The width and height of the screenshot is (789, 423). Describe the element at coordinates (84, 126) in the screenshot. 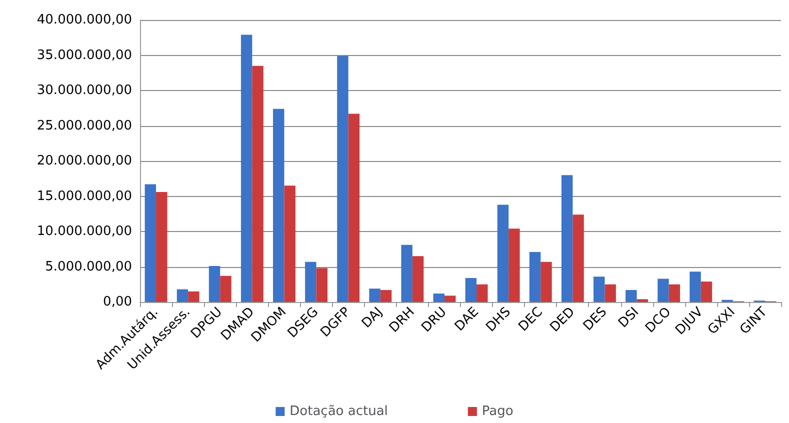

I see `y-tick-label: 25.000.000,00` at that location.